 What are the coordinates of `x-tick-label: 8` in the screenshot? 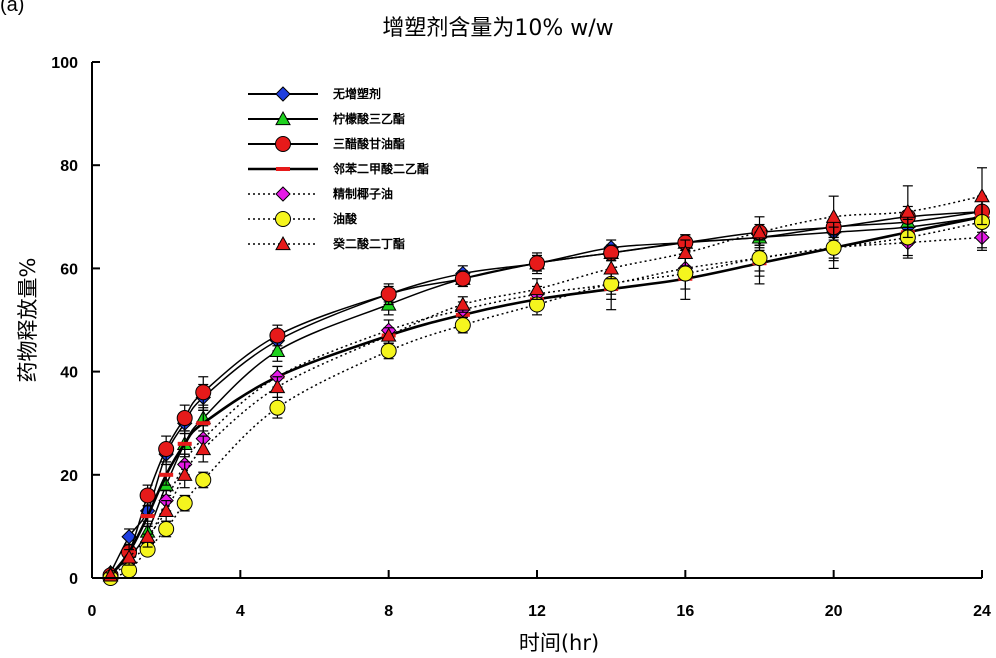 It's located at (388, 611).